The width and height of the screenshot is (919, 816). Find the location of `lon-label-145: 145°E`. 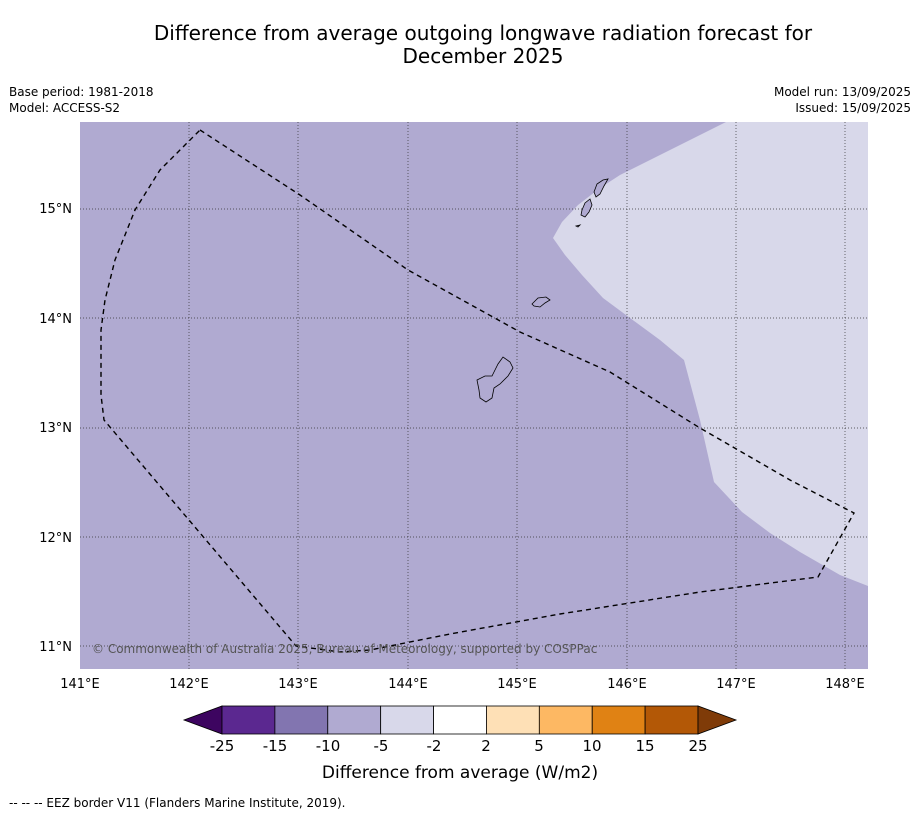

lon-label-145: 145°E is located at coordinates (517, 684).